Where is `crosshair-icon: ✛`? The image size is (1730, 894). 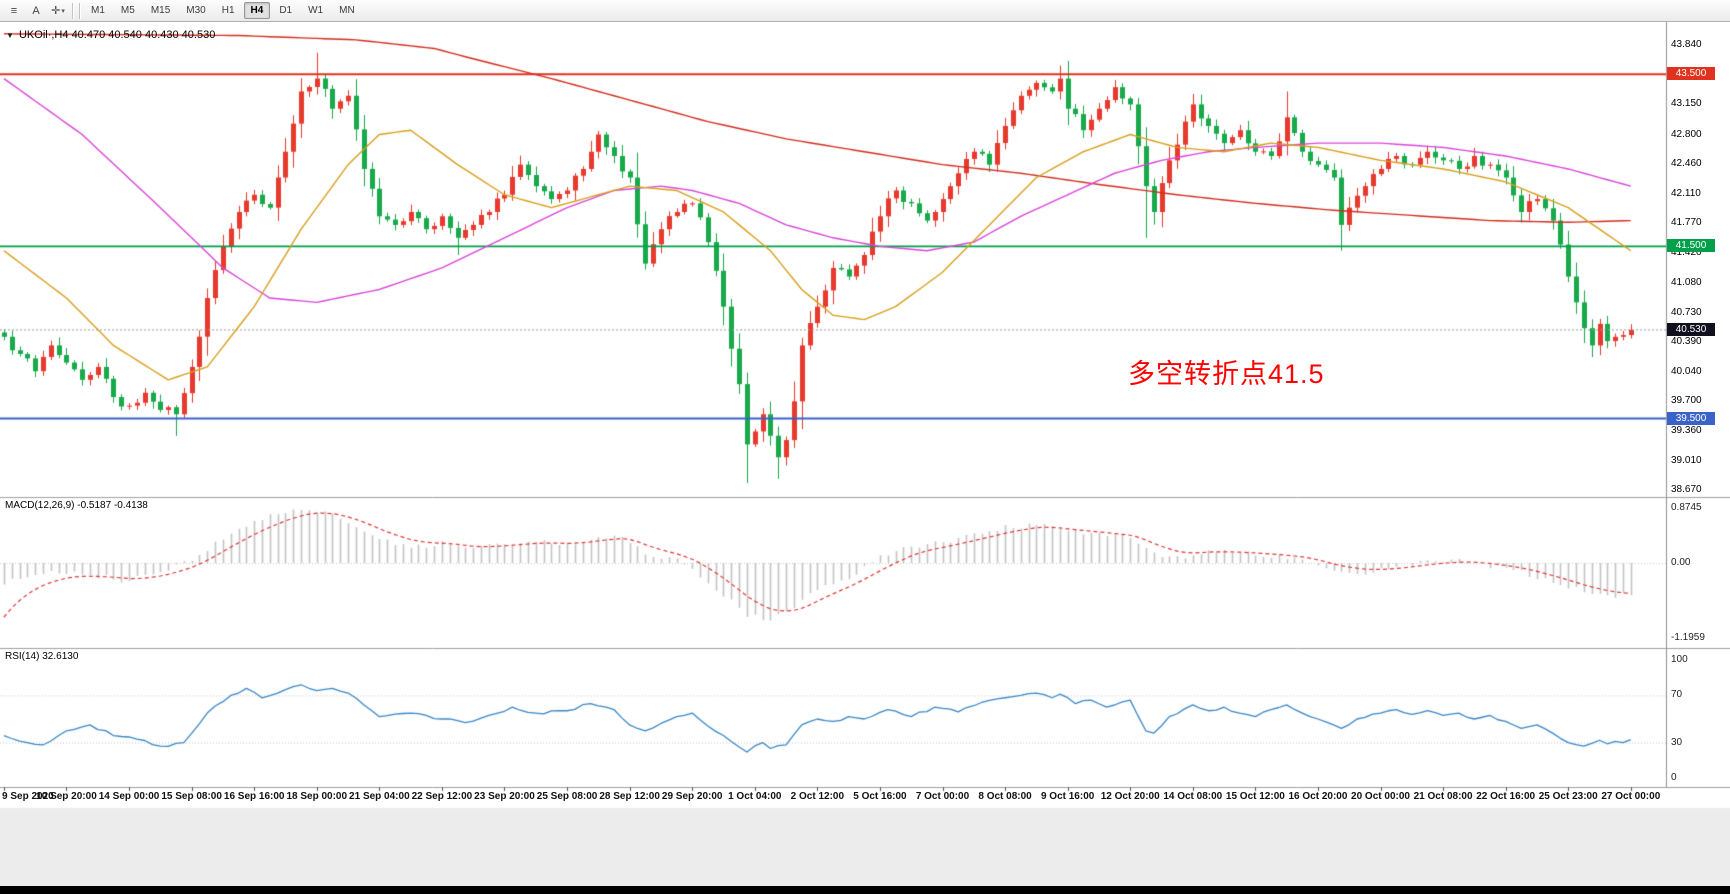
crosshair-icon: ✛ is located at coordinates (56, 11).